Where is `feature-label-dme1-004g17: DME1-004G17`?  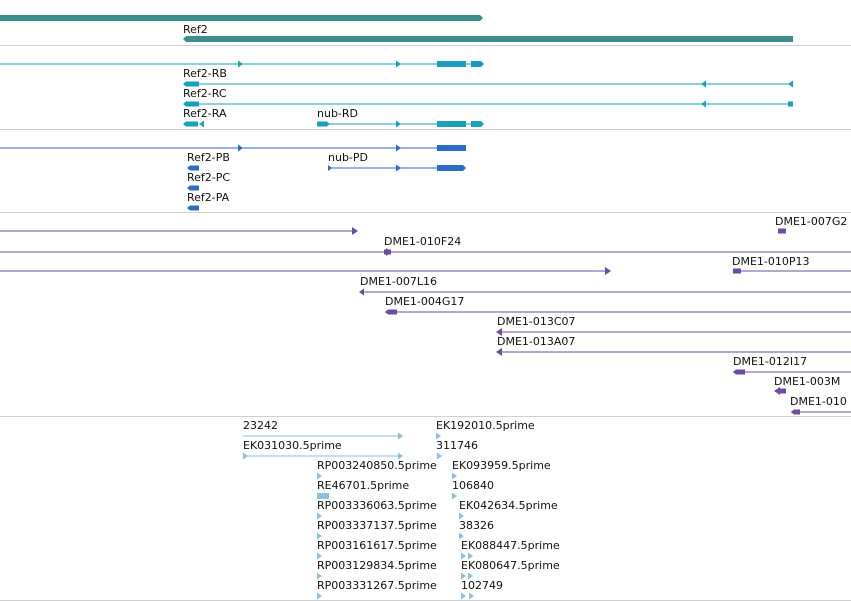 feature-label-dme1-004g17: DME1-004G17 is located at coordinates (425, 301).